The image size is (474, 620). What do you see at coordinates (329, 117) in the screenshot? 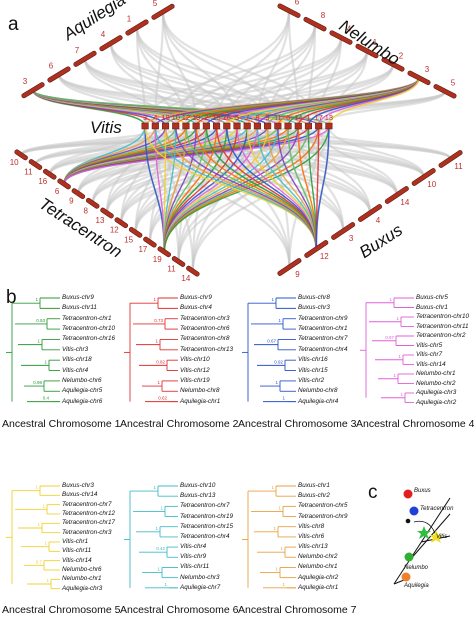
I see `chromosome-number-vitis: 13` at bounding box center [329, 117].